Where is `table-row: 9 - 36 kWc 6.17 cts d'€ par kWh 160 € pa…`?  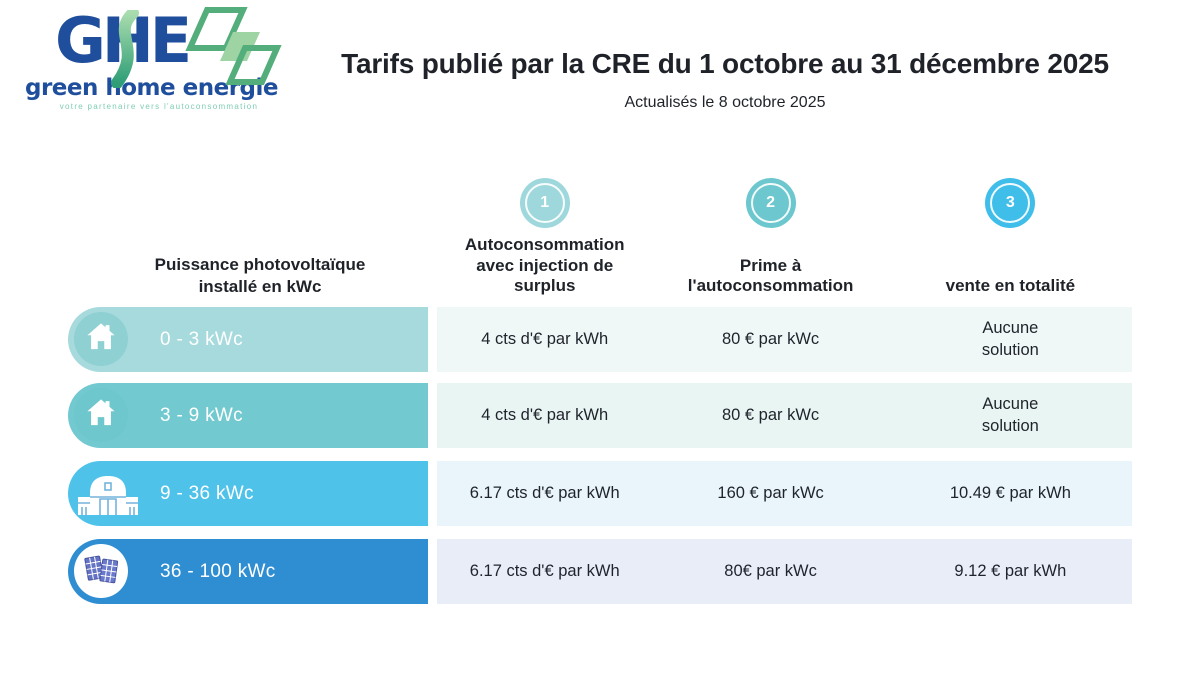 table-row: 9 - 36 kWc 6.17 cts d'€ par kWh 160 € pa… is located at coordinates (600, 493).